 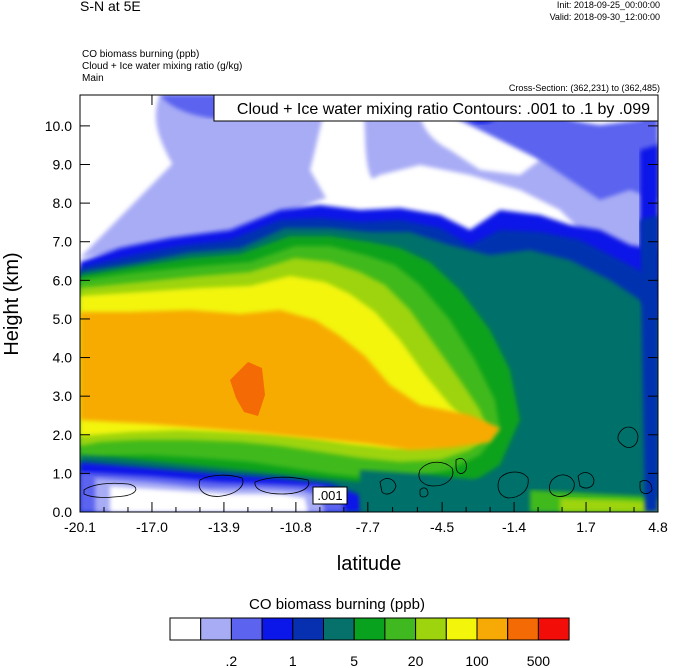 What do you see at coordinates (58, 126) in the screenshot?
I see `y-tick-label: 10.0` at bounding box center [58, 126].